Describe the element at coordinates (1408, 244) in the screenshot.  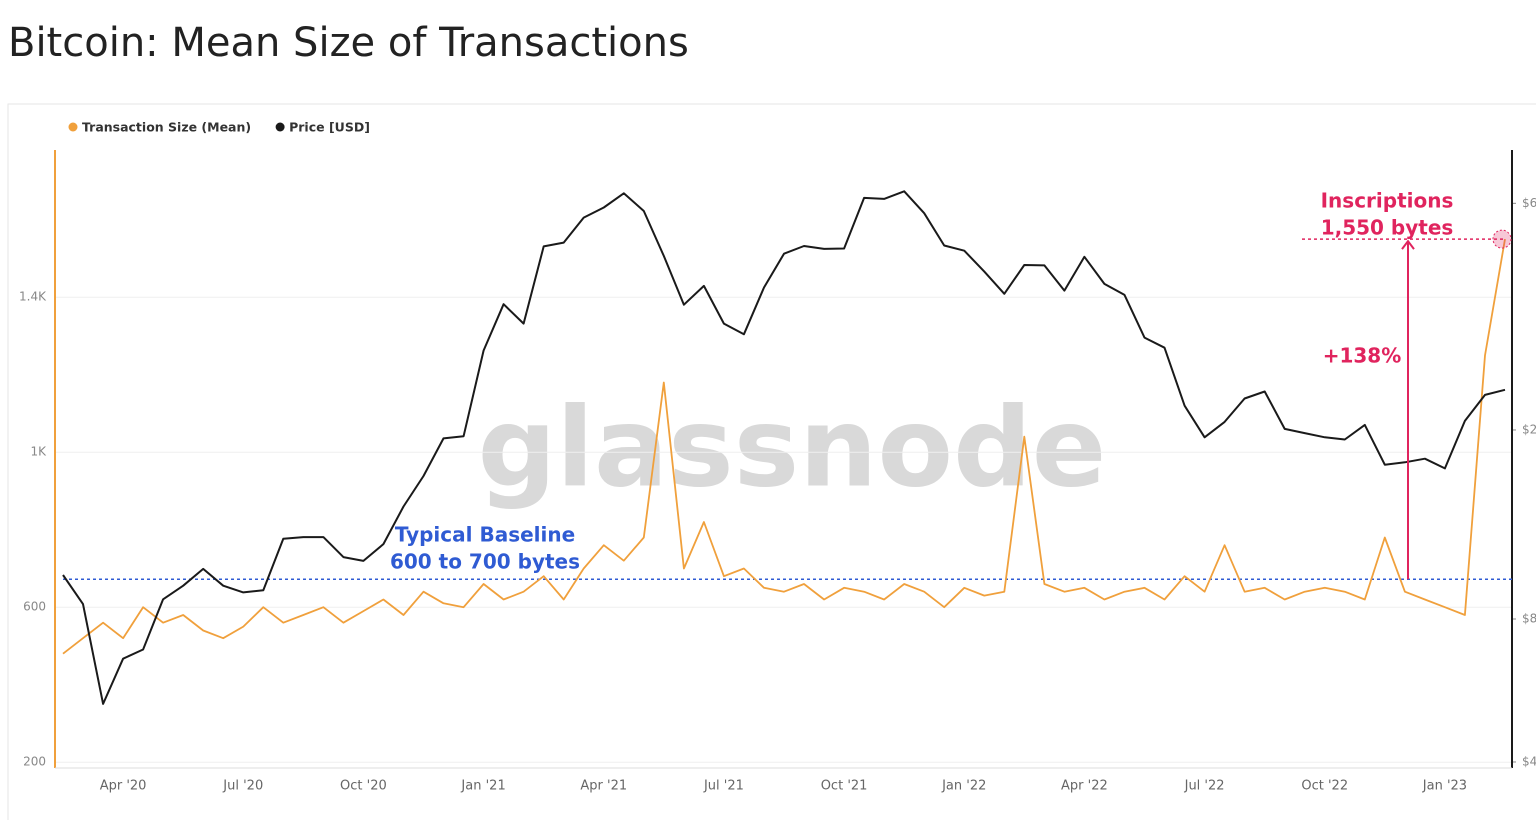
I see `arrow-head` at that location.